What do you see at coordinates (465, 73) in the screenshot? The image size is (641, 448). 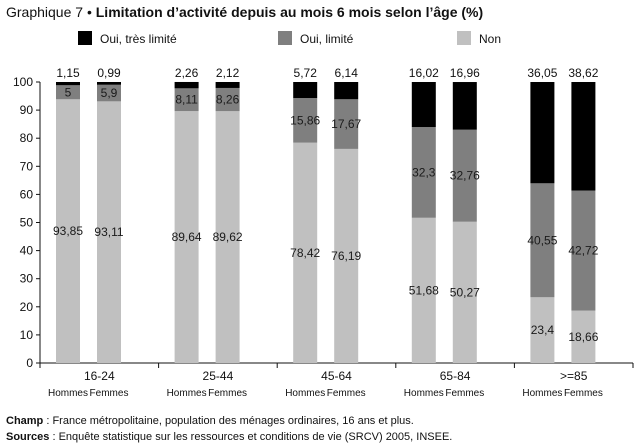 I see `data-label: 16,96` at bounding box center [465, 73].